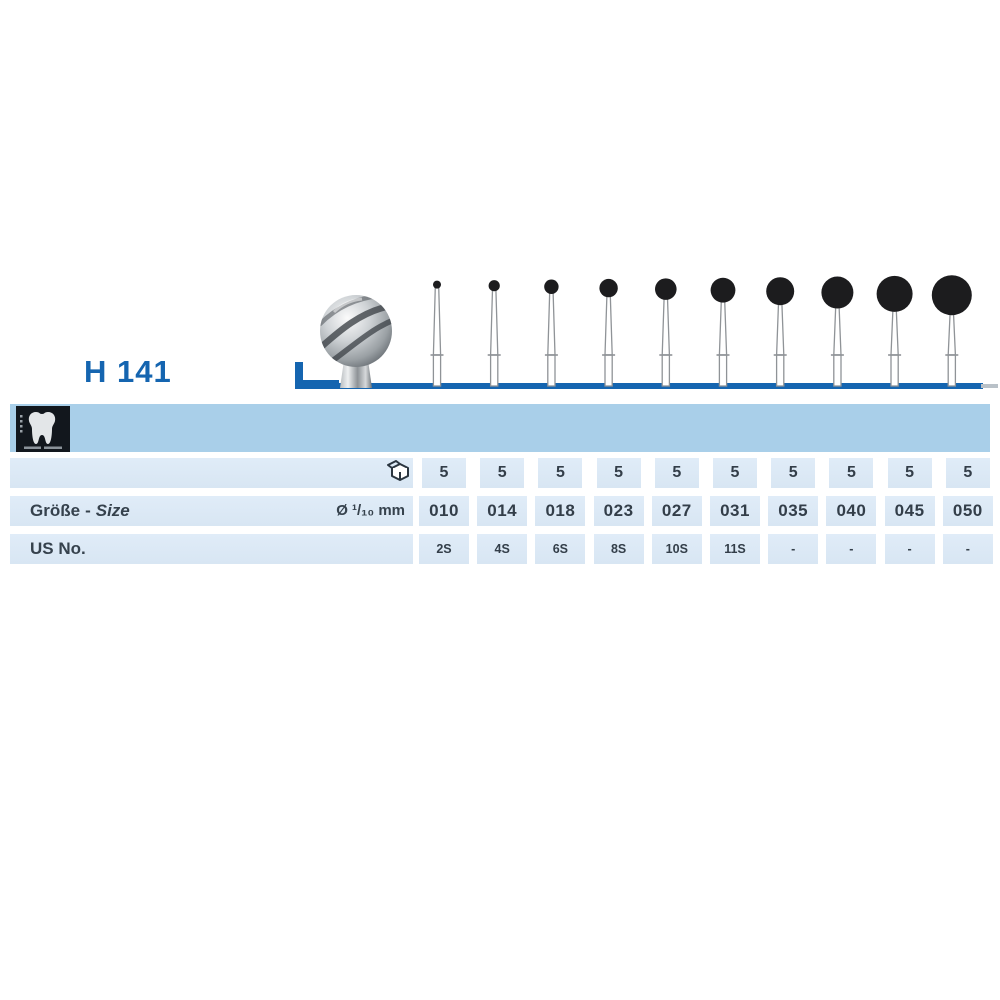  What do you see at coordinates (444, 549) in the screenshot?
I see `us-number-cell: 2S` at bounding box center [444, 549].